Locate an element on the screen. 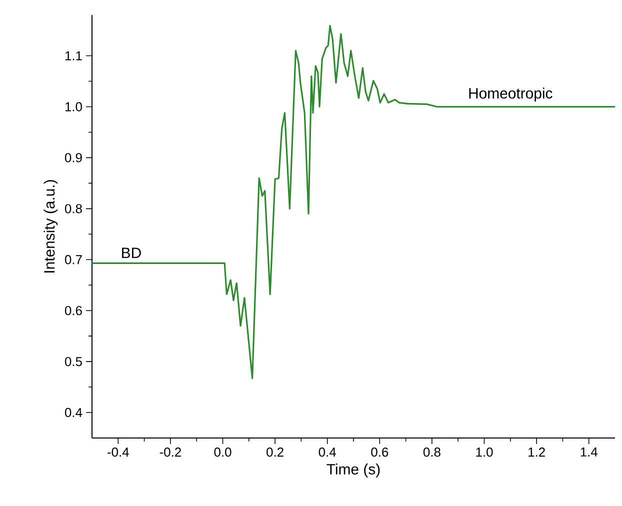 The width and height of the screenshot is (622, 506). x-tick-label: 0.6 is located at coordinates (379, 452).